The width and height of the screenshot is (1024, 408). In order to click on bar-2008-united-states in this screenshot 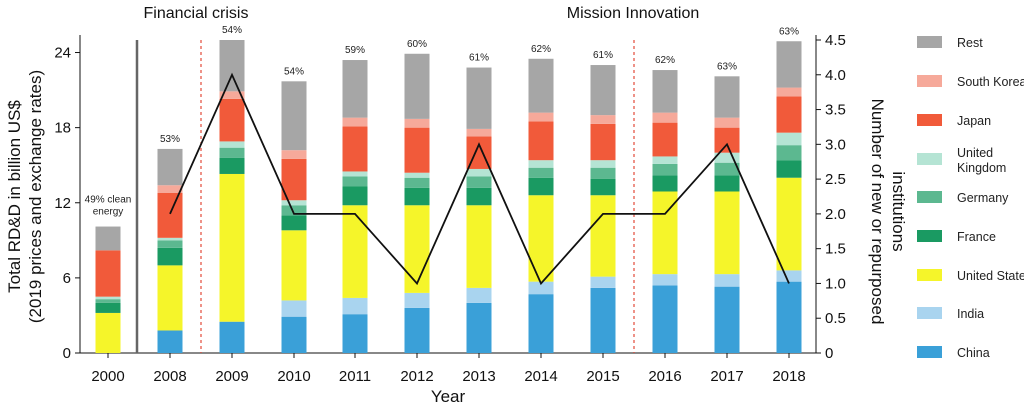, I will do `click(170, 298)`.